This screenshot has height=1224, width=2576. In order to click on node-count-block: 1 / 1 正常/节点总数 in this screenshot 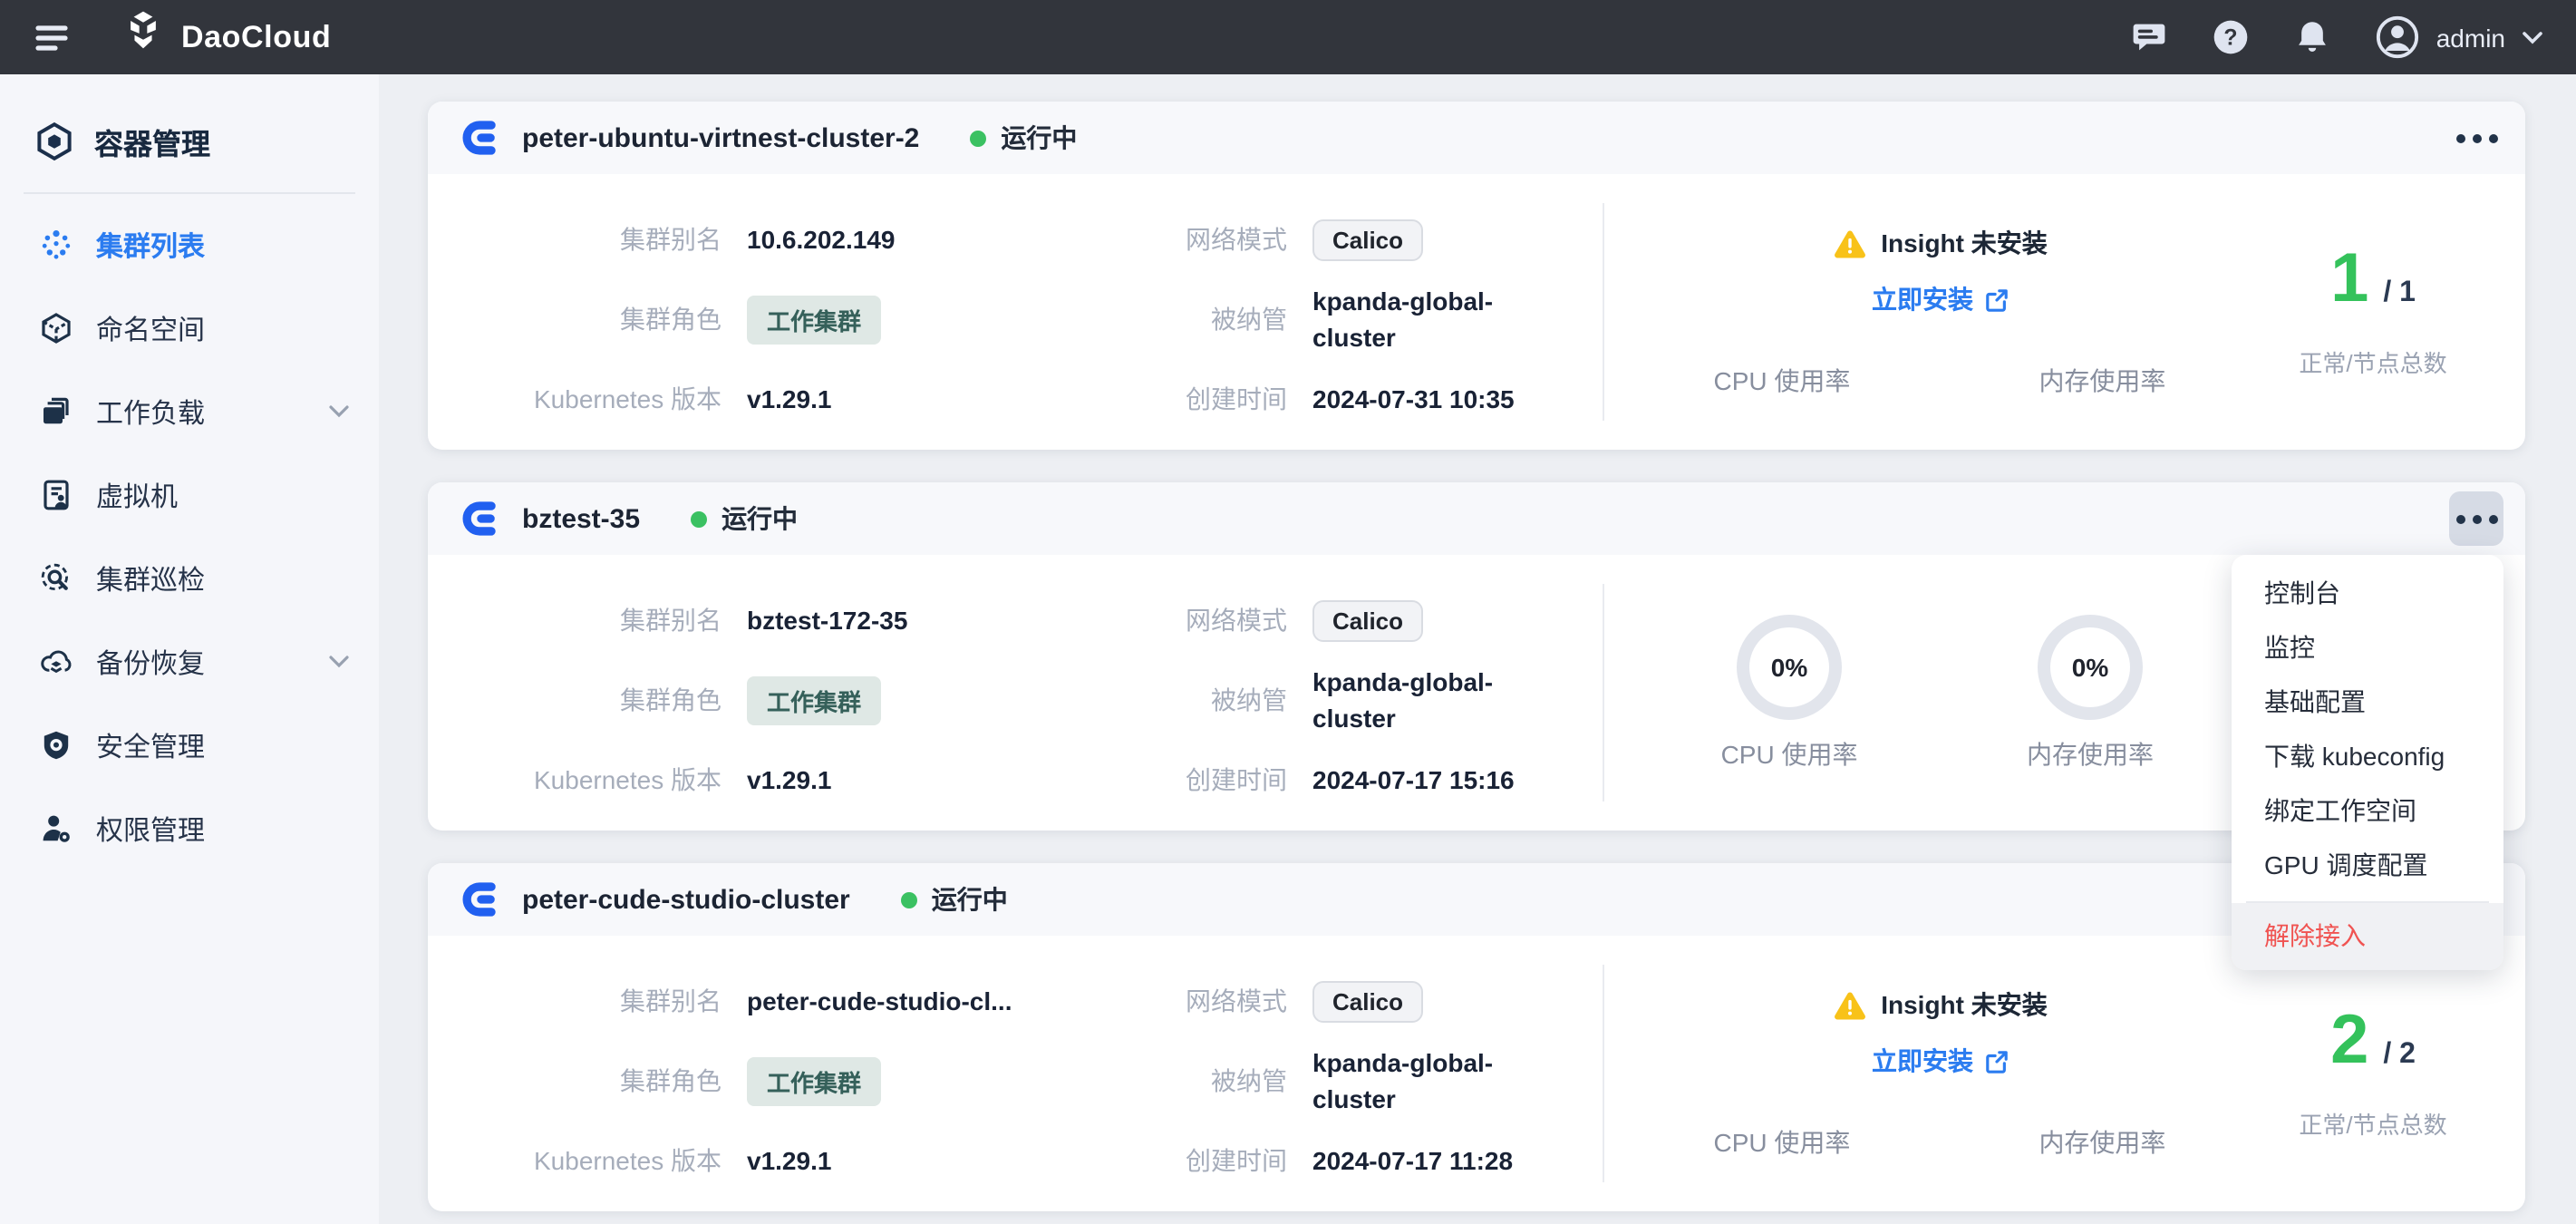, I will do `click(2373, 312)`.